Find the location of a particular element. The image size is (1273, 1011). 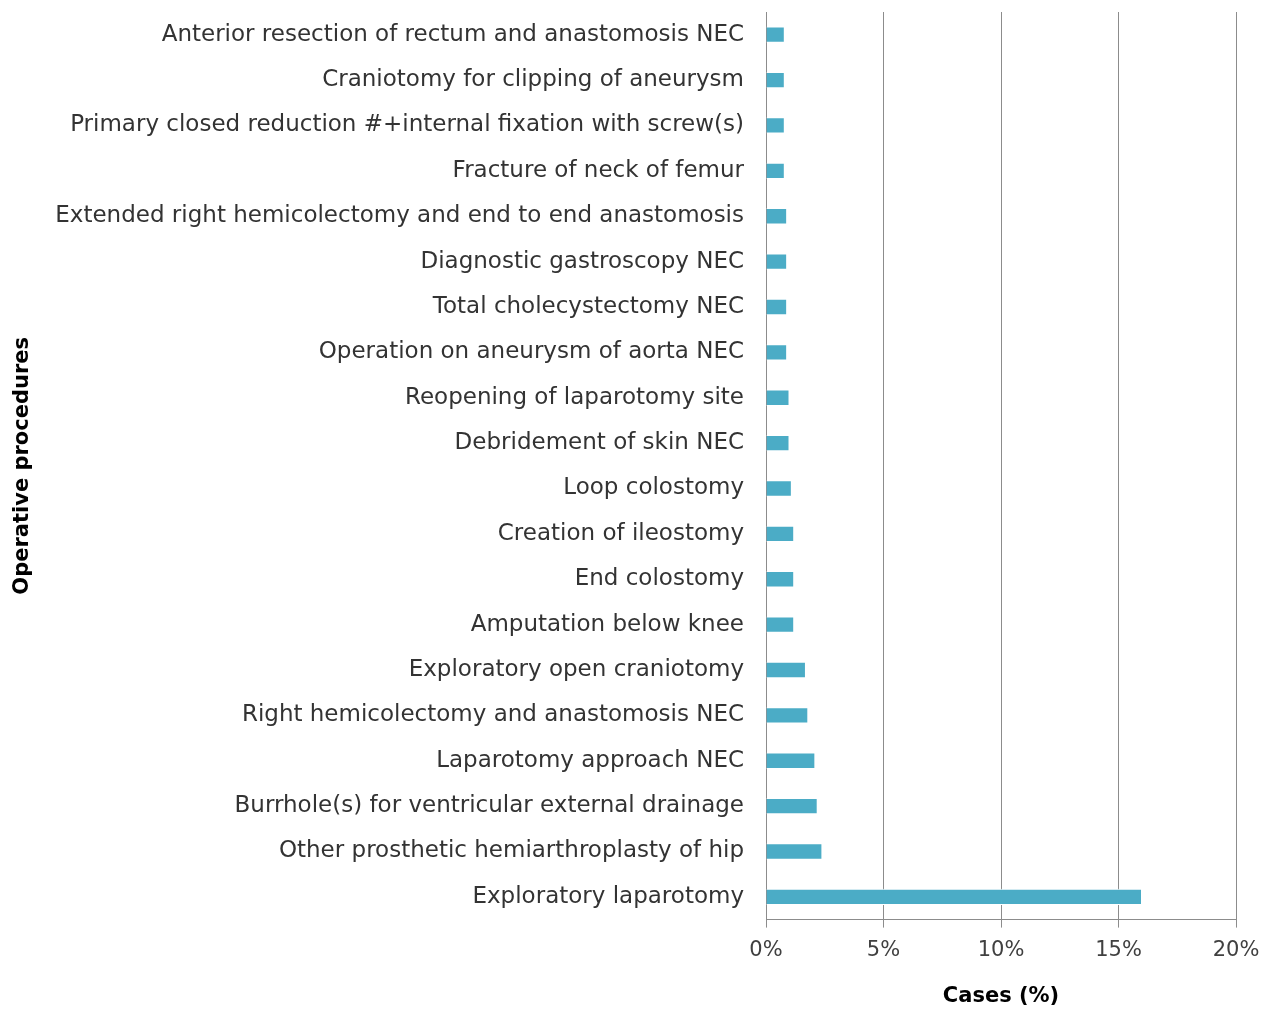

x-axis-title: Cases (%) is located at coordinates (1001, 994).